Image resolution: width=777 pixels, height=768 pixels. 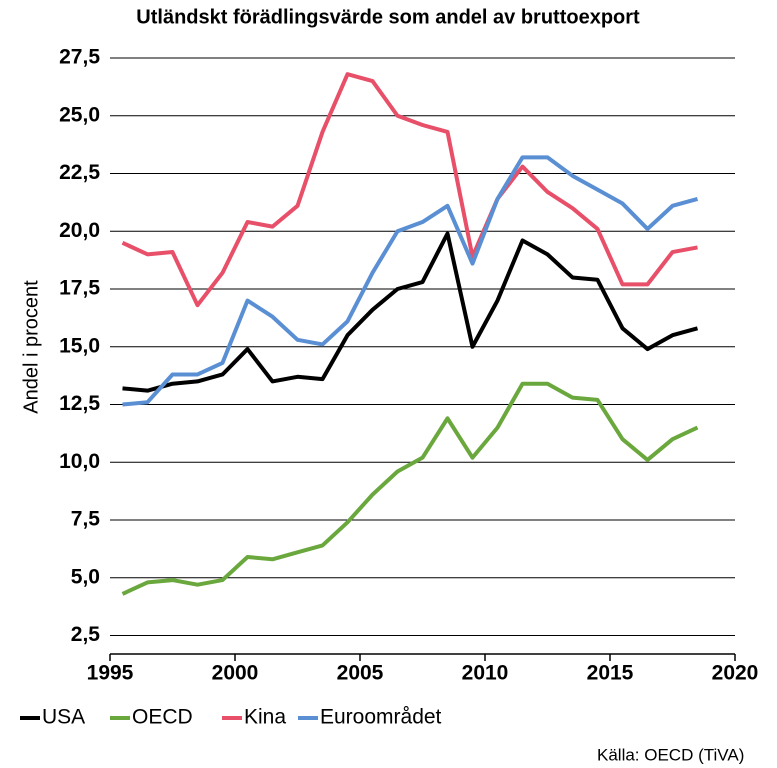 I want to click on y-tick-label: 15,0, so click(x=79, y=345).